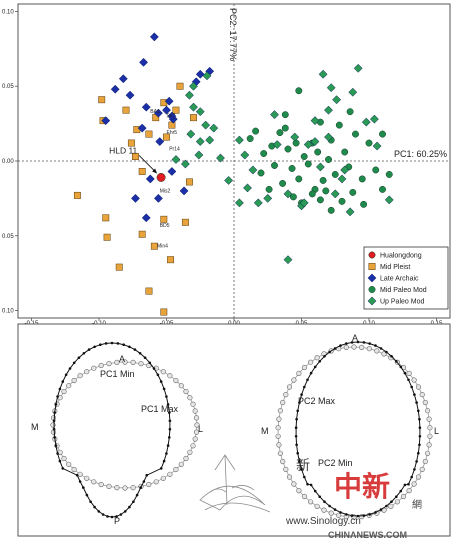 This screenshot has width=453, height=540. Describe the element at coordinates (165, 191) in the screenshot. I see `specimen-label: Mis2` at that location.